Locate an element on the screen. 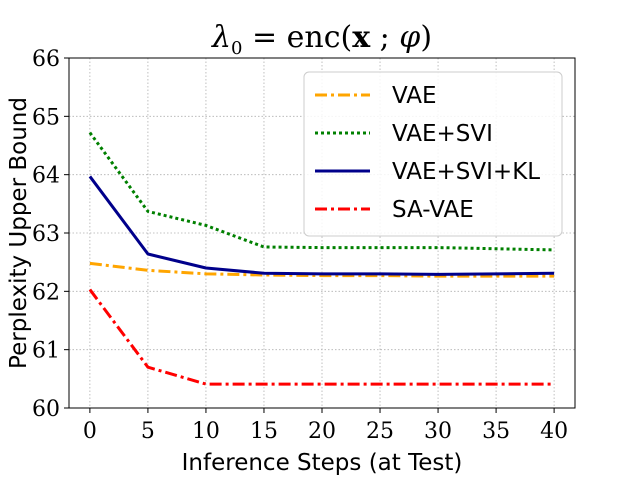 Image resolution: width=640 pixels, height=480 pixels. x-tick-label: 5 is located at coordinates (148, 431).